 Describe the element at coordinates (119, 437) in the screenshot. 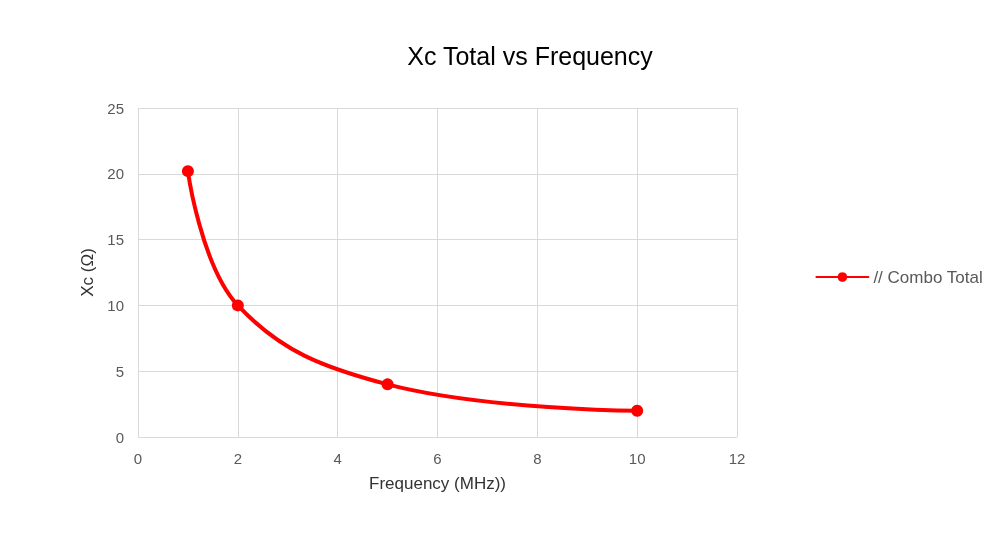

I see `y-tick-label: 0` at that location.